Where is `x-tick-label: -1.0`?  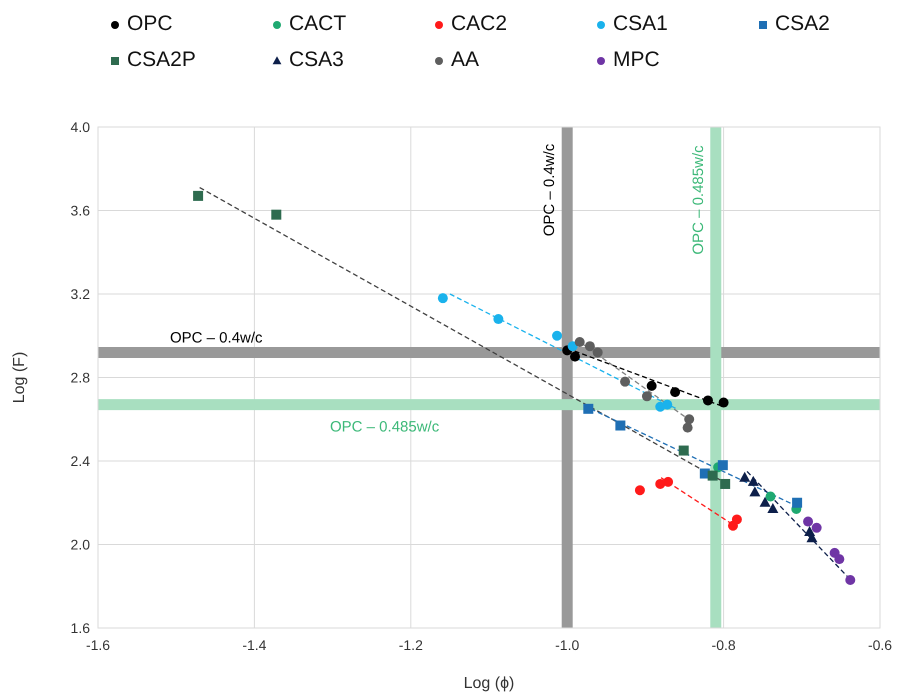 x-tick-label: -1.0 is located at coordinates (567, 645).